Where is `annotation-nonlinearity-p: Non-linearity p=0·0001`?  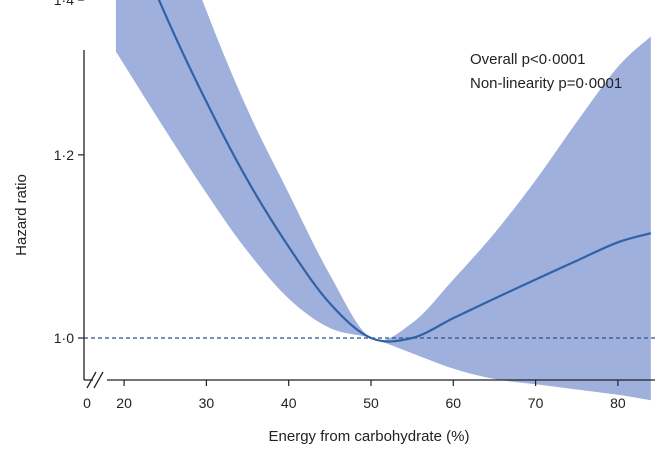
annotation-nonlinearity-p: Non-linearity p=0·0001 is located at coordinates (546, 83).